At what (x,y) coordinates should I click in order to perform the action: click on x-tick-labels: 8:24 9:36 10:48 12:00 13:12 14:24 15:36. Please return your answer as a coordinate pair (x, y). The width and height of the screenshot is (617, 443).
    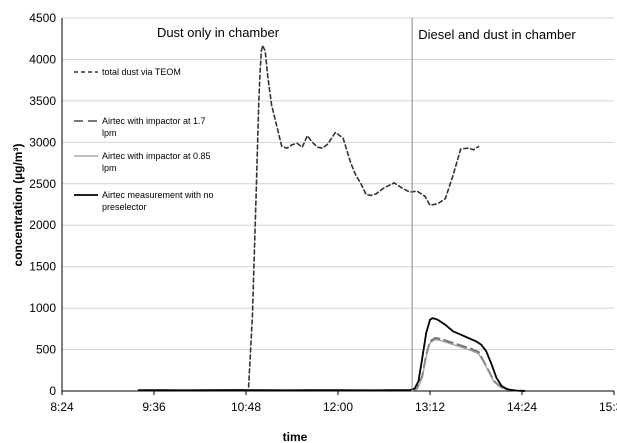
    Looking at the image, I should click on (333, 402).